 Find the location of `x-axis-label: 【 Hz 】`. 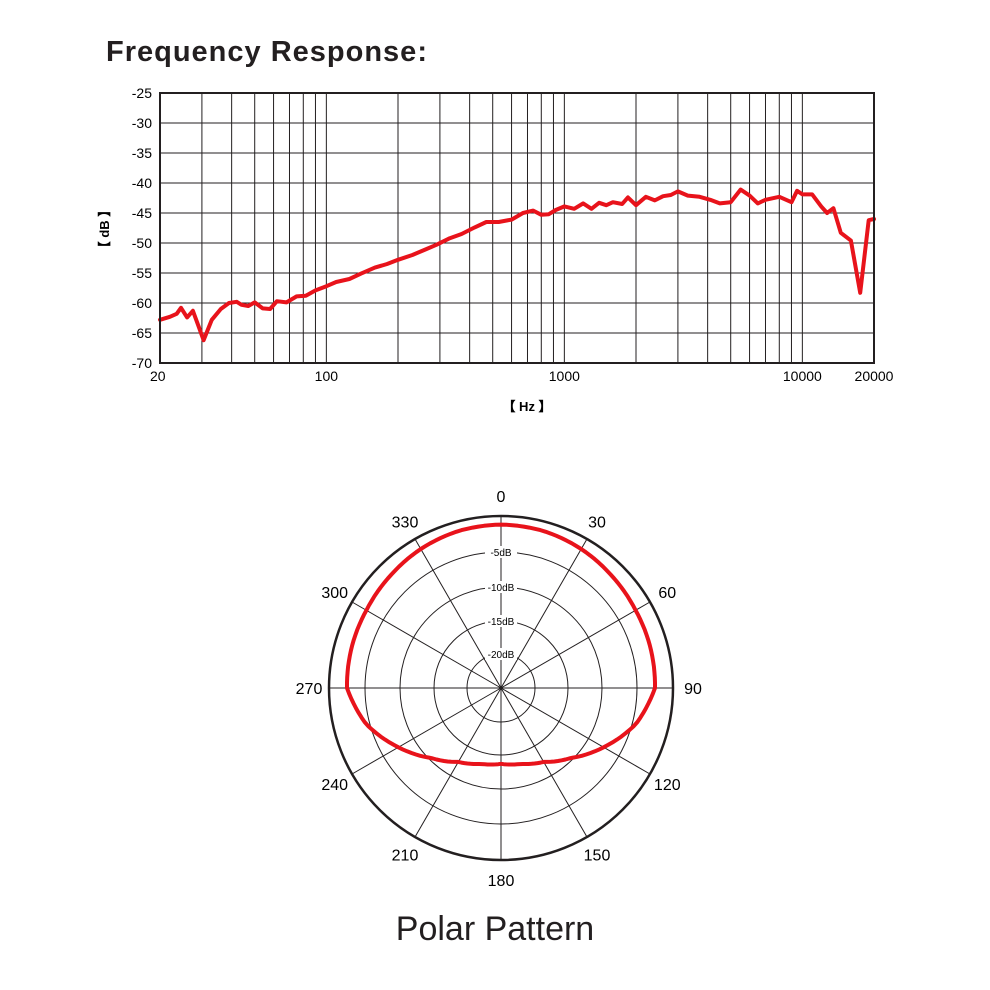

x-axis-label: 【 Hz 】 is located at coordinates (526, 406).